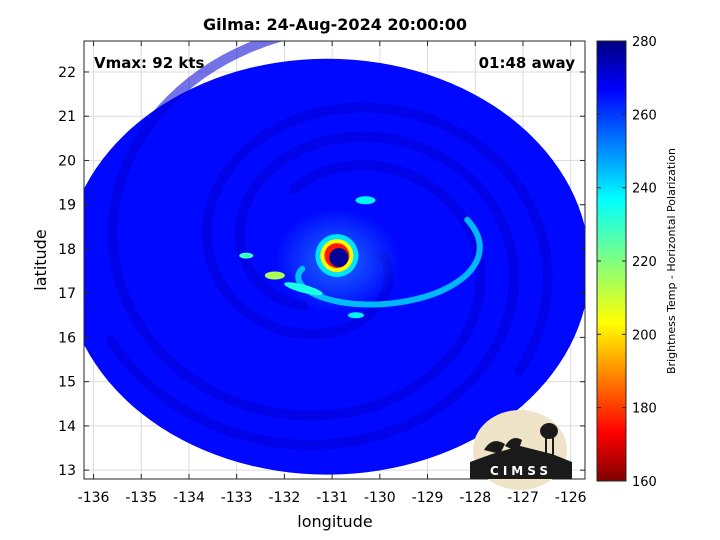 This screenshot has width=720, height=540. What do you see at coordinates (67, 206) in the screenshot?
I see `y-tick-label: 19` at bounding box center [67, 206].